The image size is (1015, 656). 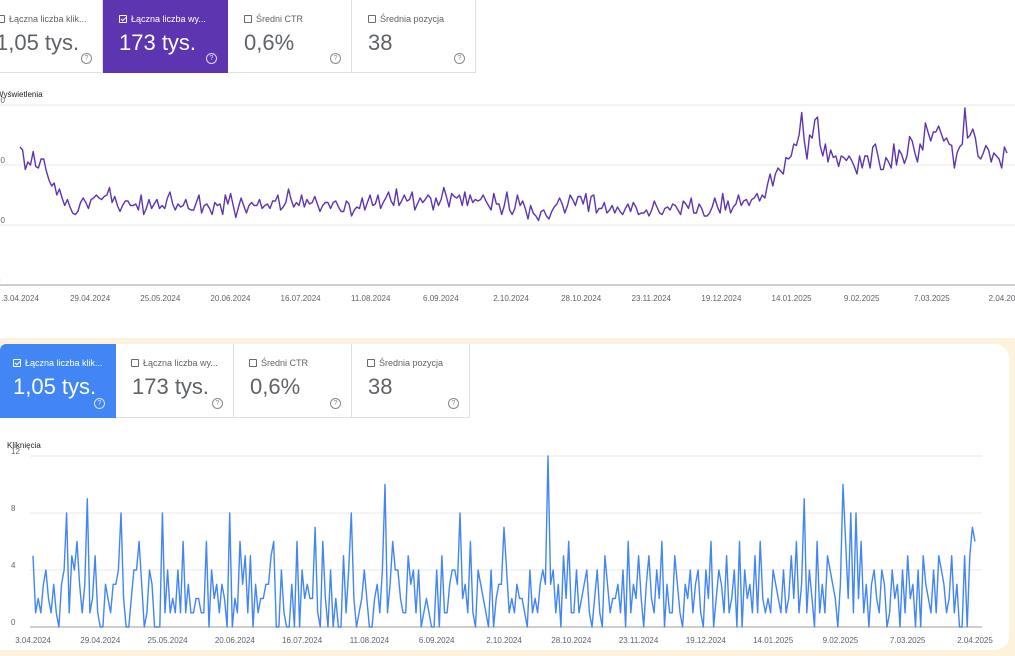 What do you see at coordinates (414, 36) in the screenshot?
I see `card-position-top: Średnia pozycja 38 ?` at bounding box center [414, 36].